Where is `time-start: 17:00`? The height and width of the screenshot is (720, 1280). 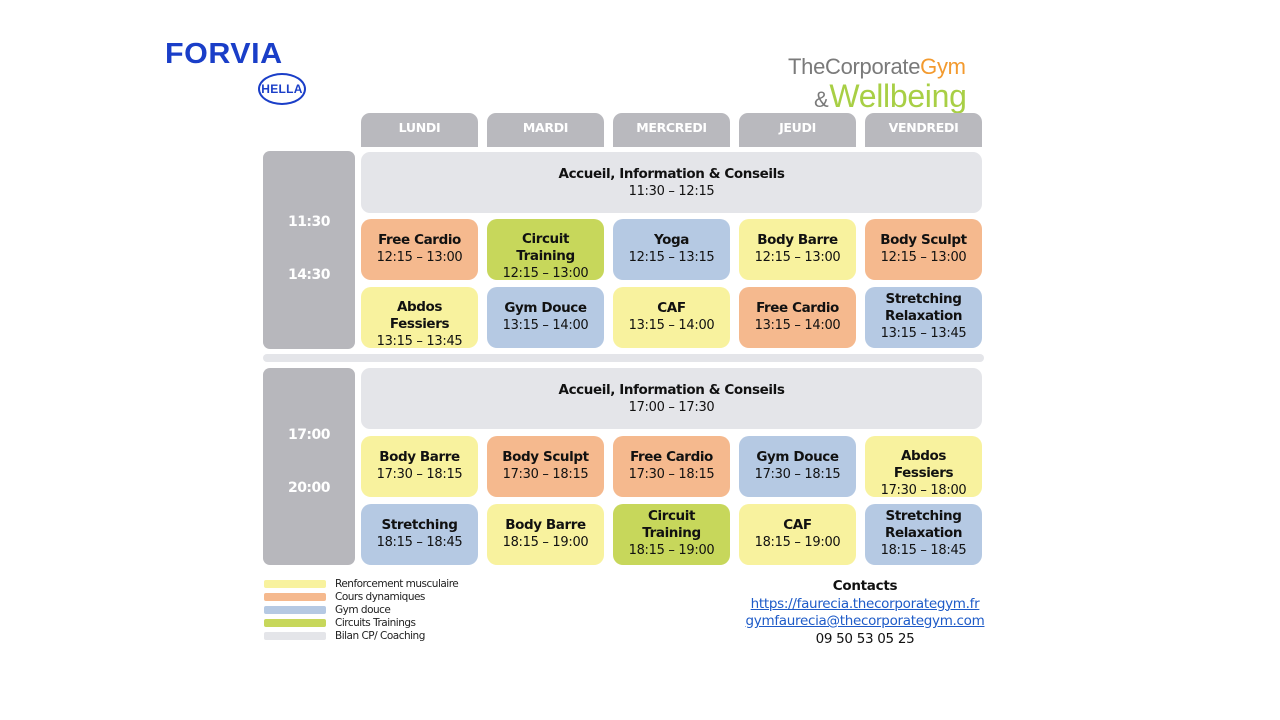
time-start: 17:00 is located at coordinates (309, 435).